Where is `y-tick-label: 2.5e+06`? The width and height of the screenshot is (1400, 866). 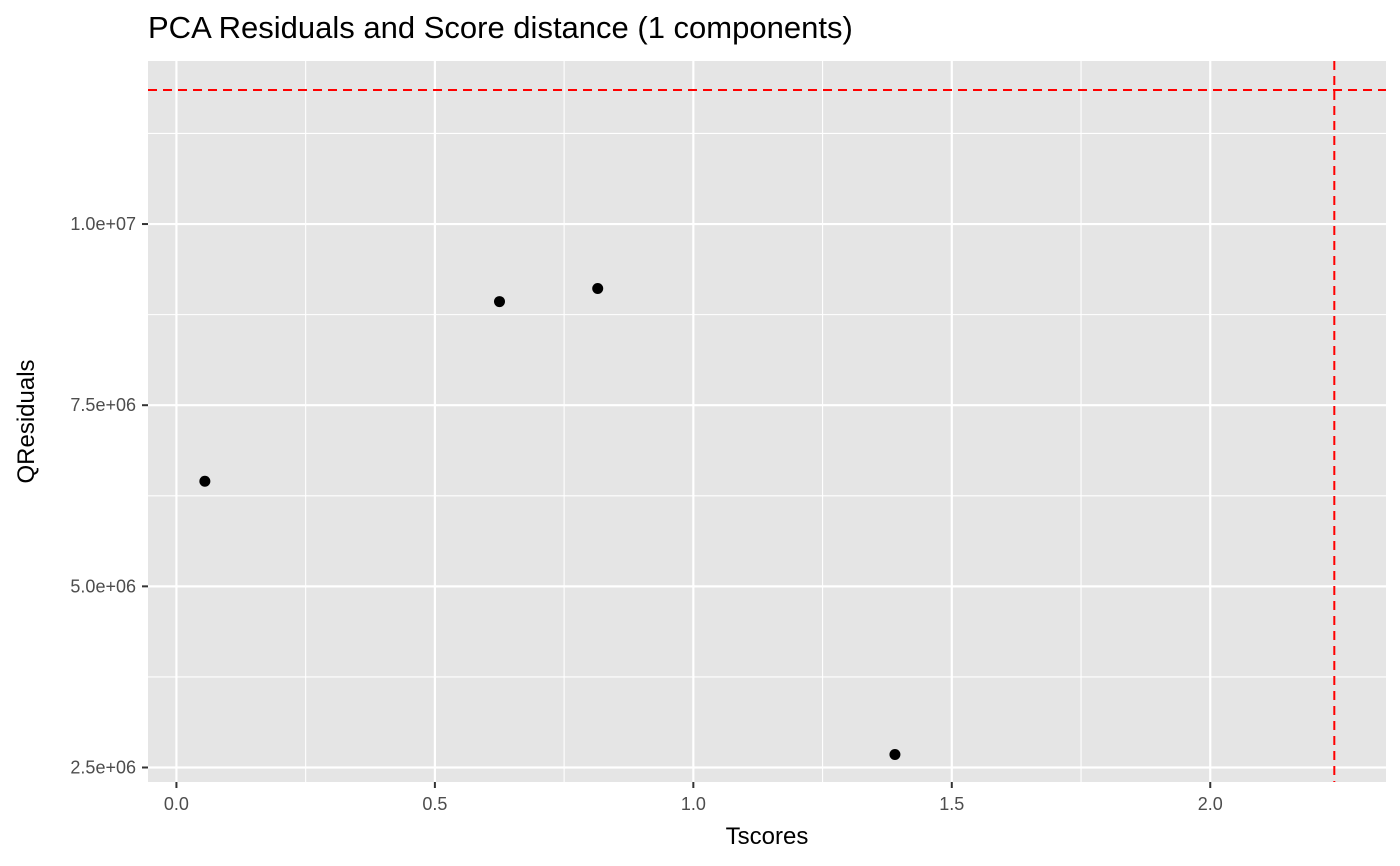
y-tick-label: 2.5e+06 is located at coordinates (103, 768).